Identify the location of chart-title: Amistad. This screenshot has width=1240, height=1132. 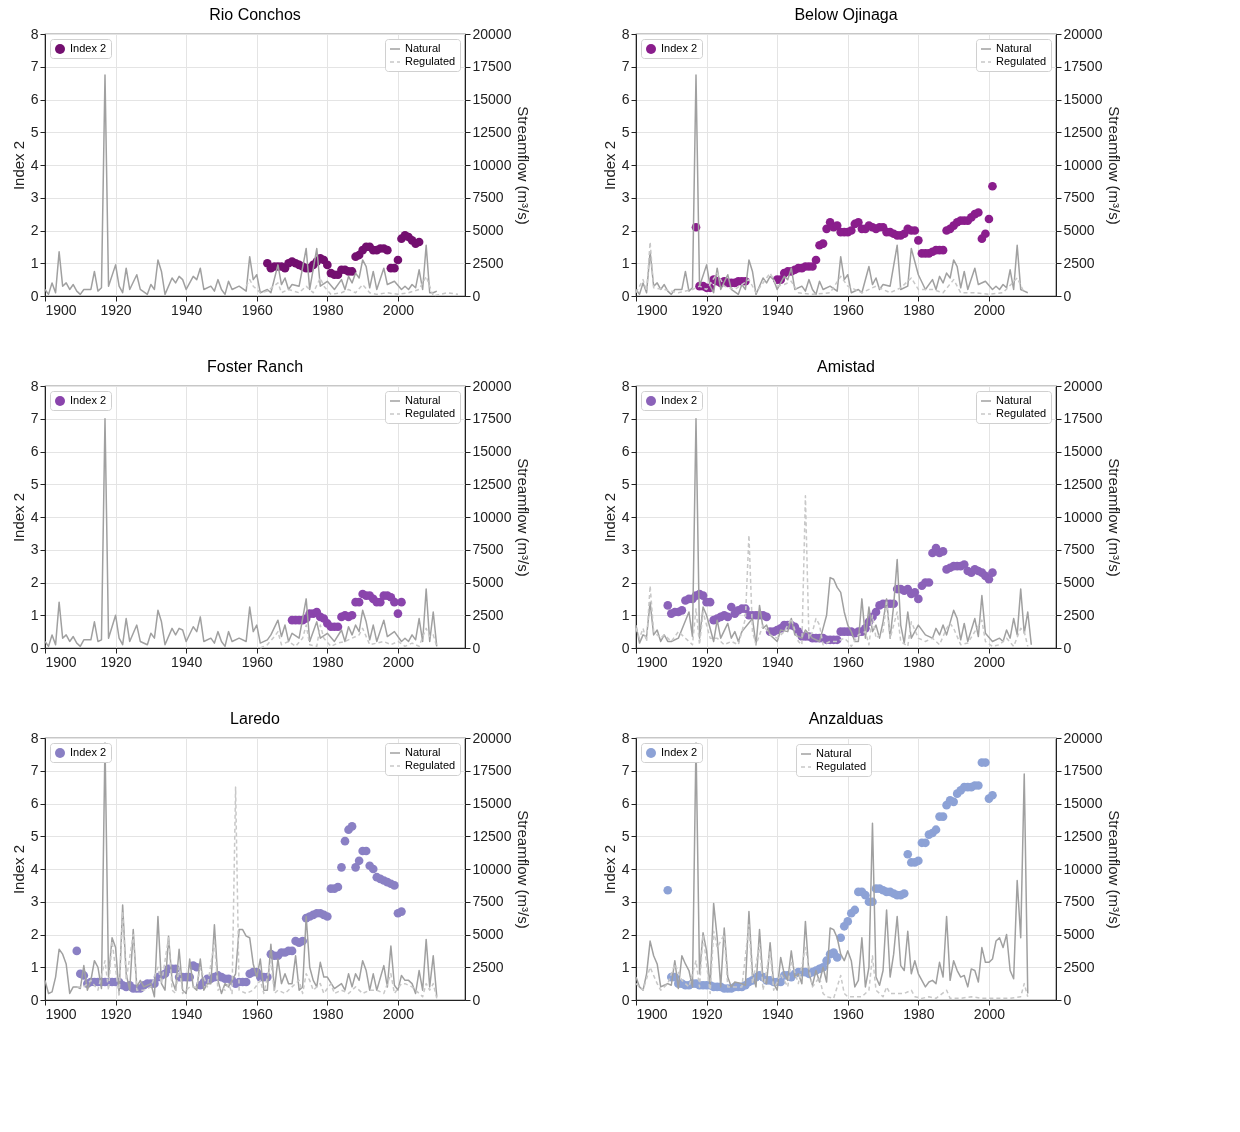
(846, 366).